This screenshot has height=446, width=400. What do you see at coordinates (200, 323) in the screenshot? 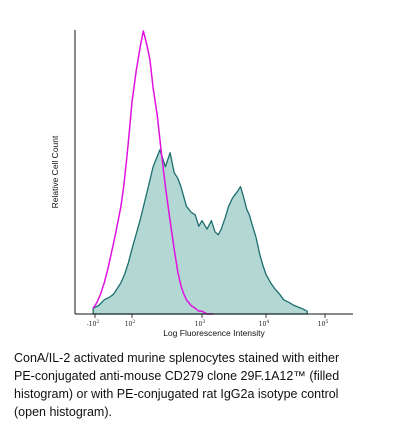
I see `x-tick-label: 10³` at bounding box center [200, 323].